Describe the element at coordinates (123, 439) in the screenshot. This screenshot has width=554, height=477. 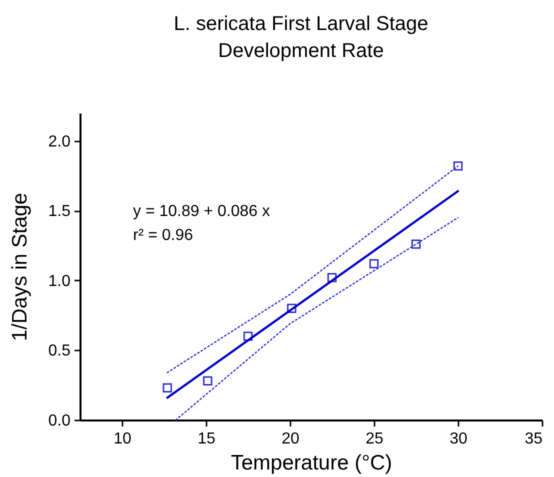
I see `x-tick-label: 10` at that location.